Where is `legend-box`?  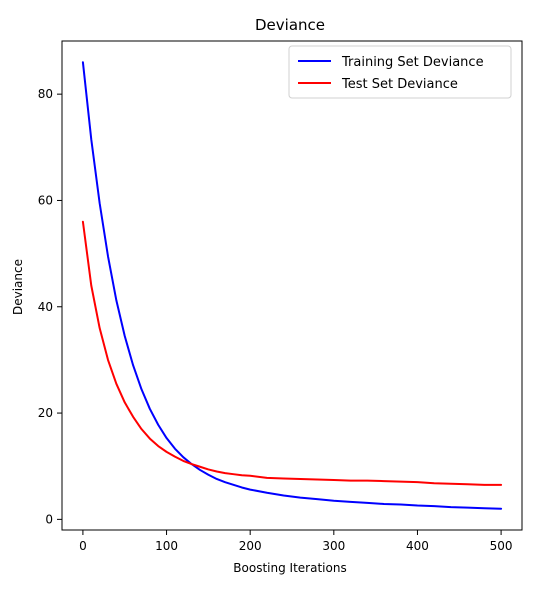
legend-box is located at coordinates (400, 72).